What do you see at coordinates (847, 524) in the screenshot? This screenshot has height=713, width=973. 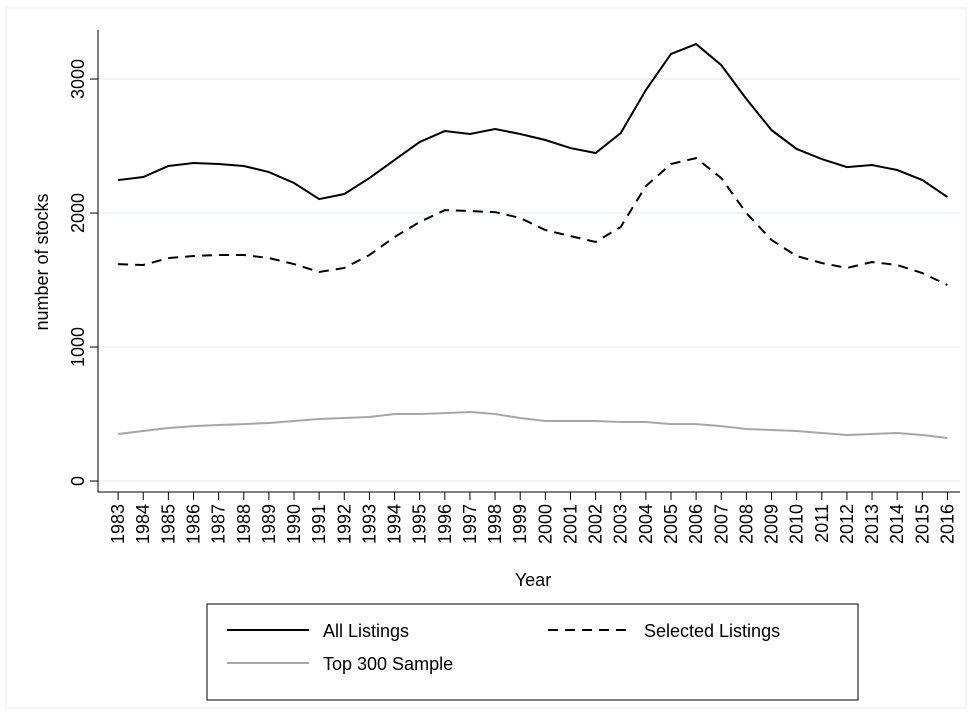 I see `x-tick-label: 2012` at bounding box center [847, 524].